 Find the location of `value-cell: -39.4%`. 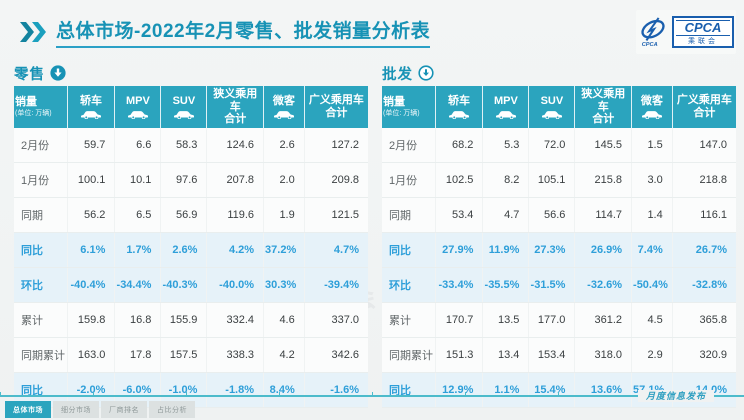

value-cell: -39.4% is located at coordinates (336, 285).